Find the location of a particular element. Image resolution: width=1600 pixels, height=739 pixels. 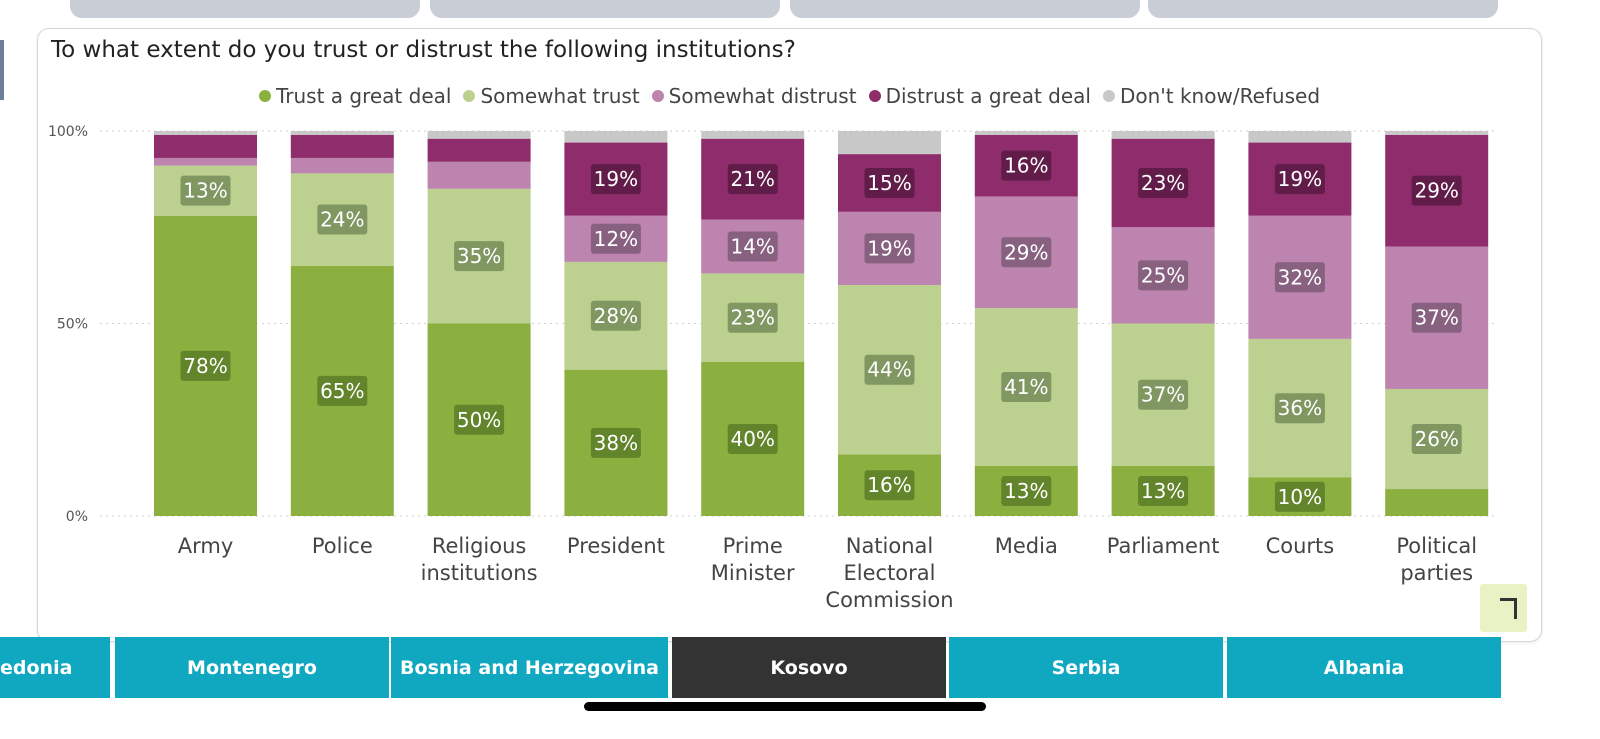

data-label: 78% is located at coordinates (205, 366).